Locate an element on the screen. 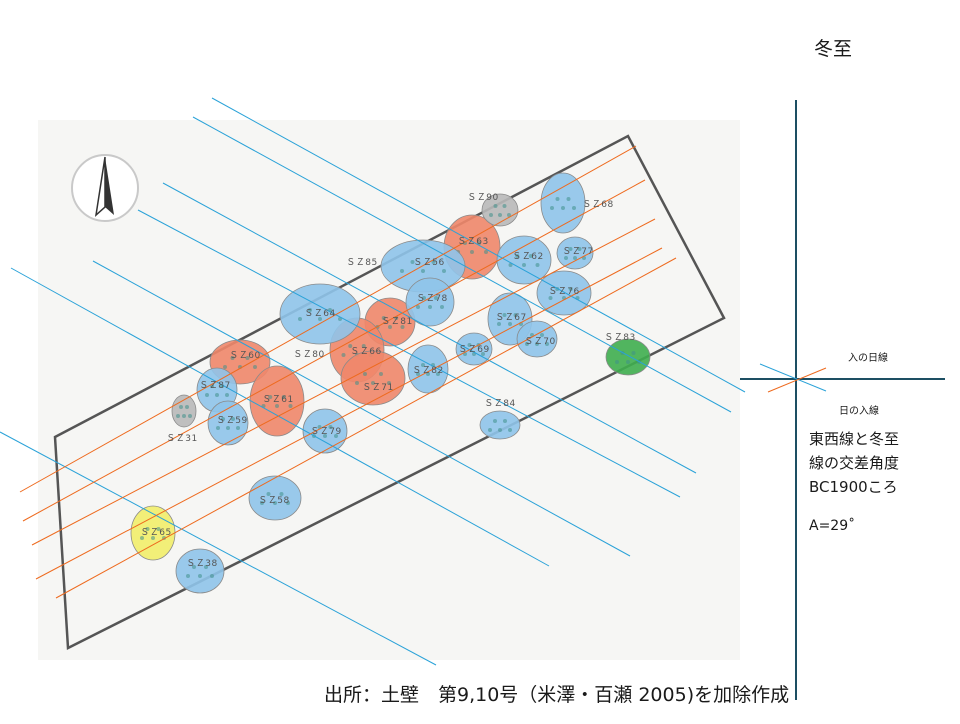 This screenshot has width=960, height=724. pit-label-red-3: ＳＺ60 is located at coordinates (244, 356).